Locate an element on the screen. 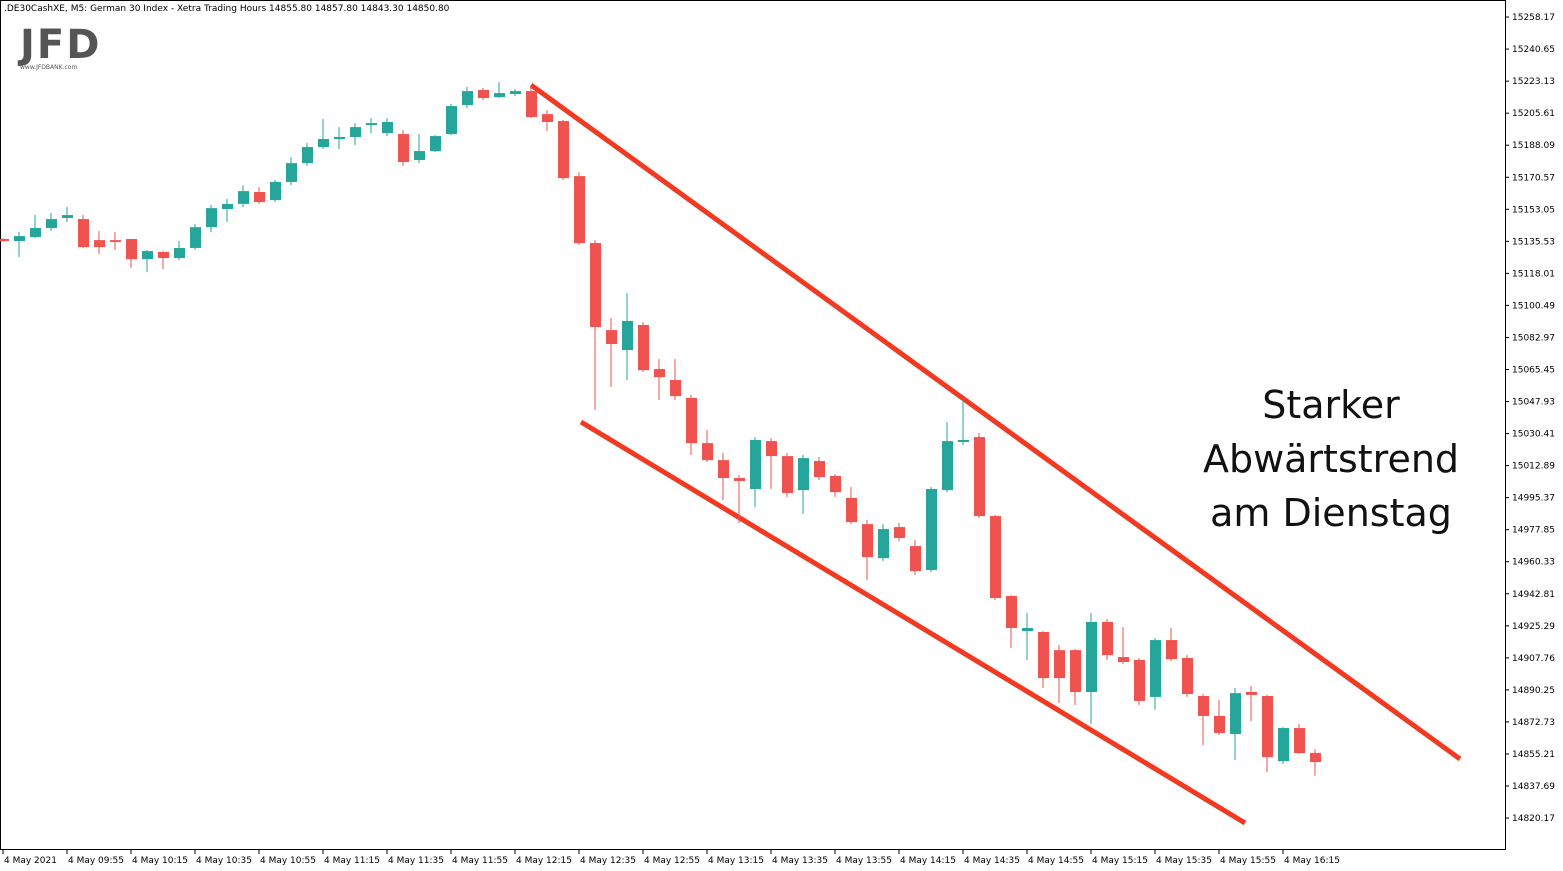  y-tick-label: 15100.49 is located at coordinates (1533, 306).